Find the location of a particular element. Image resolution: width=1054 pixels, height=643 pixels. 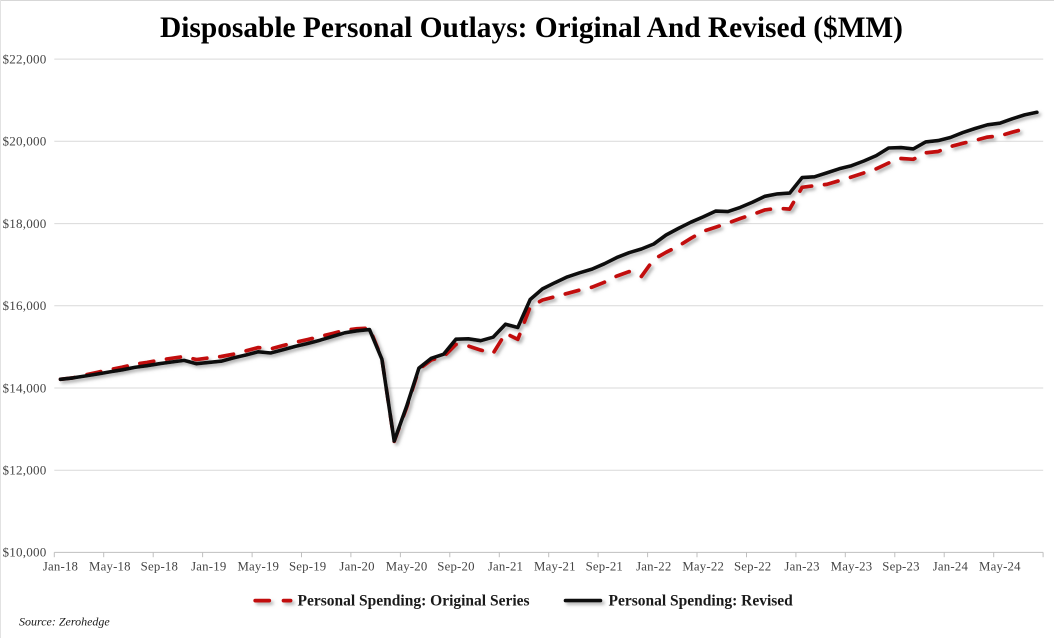

svg-text: $18,000 is located at coordinates (25, 223).